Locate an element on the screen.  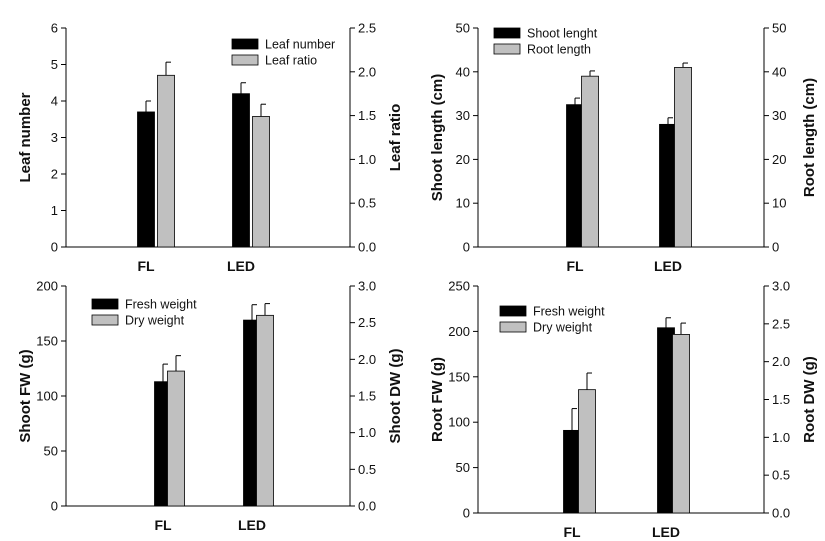
left-tick-label: 1 is located at coordinates (54, 210).